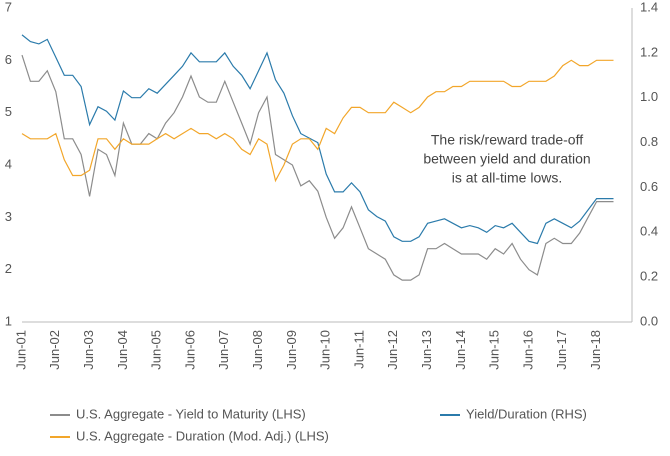  Describe the element at coordinates (527, 350) in the screenshot. I see `x-tick-label: Jun-16` at that location.